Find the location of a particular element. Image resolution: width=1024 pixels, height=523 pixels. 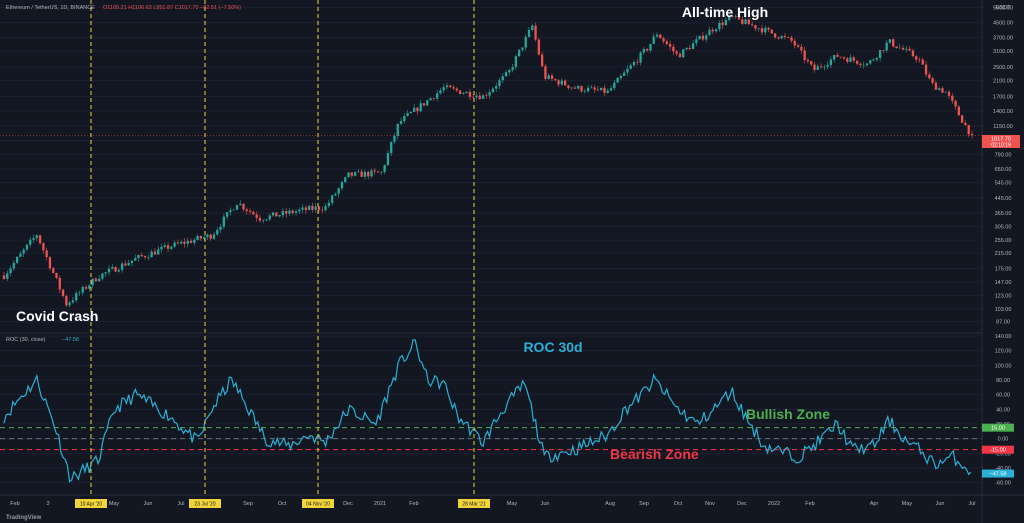

price-tick-label: 87.00 is located at coordinates (1003, 323).